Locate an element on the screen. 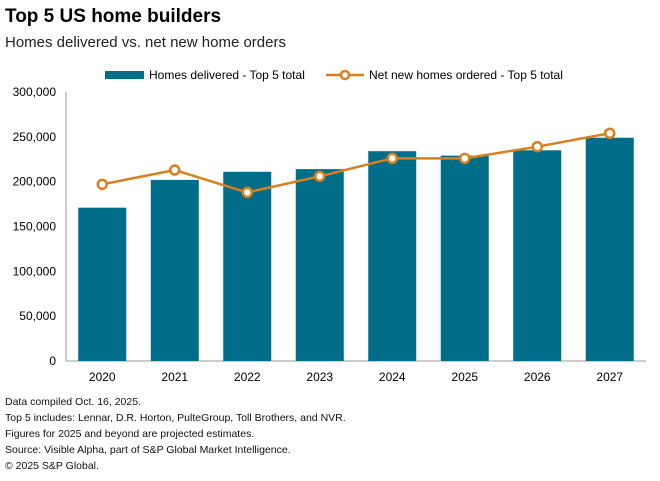 The image size is (660, 481). x-tick-label: 2023 is located at coordinates (319, 377).